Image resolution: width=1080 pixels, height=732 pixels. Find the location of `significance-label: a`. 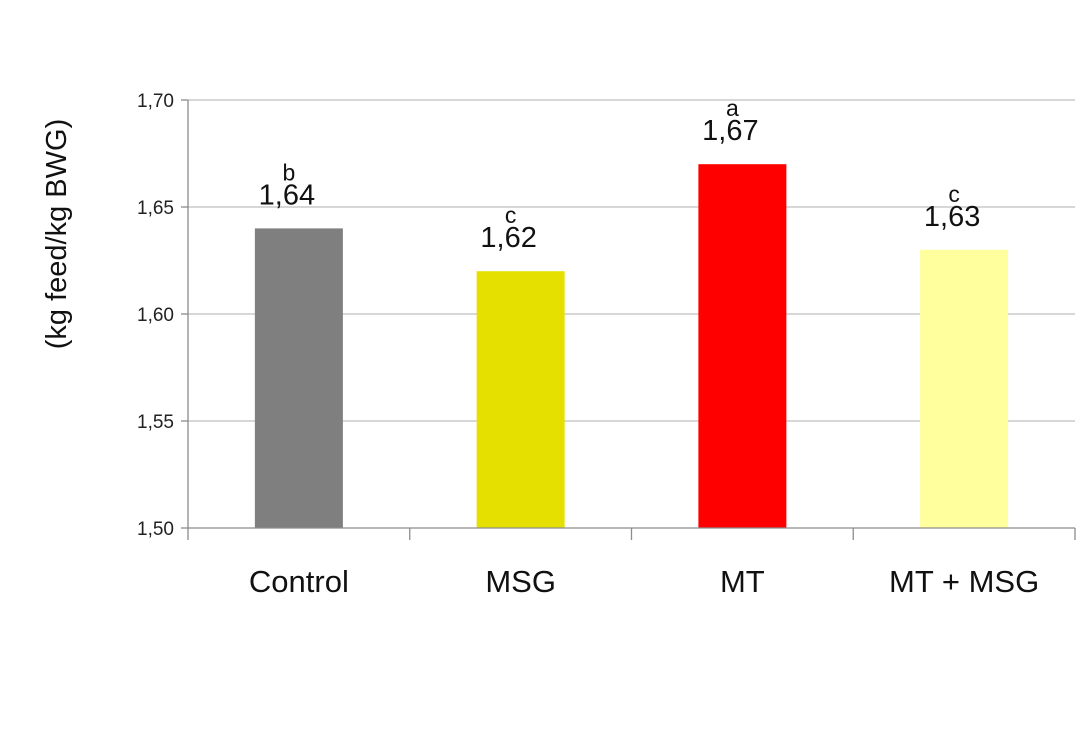

significance-label: a is located at coordinates (732, 108).